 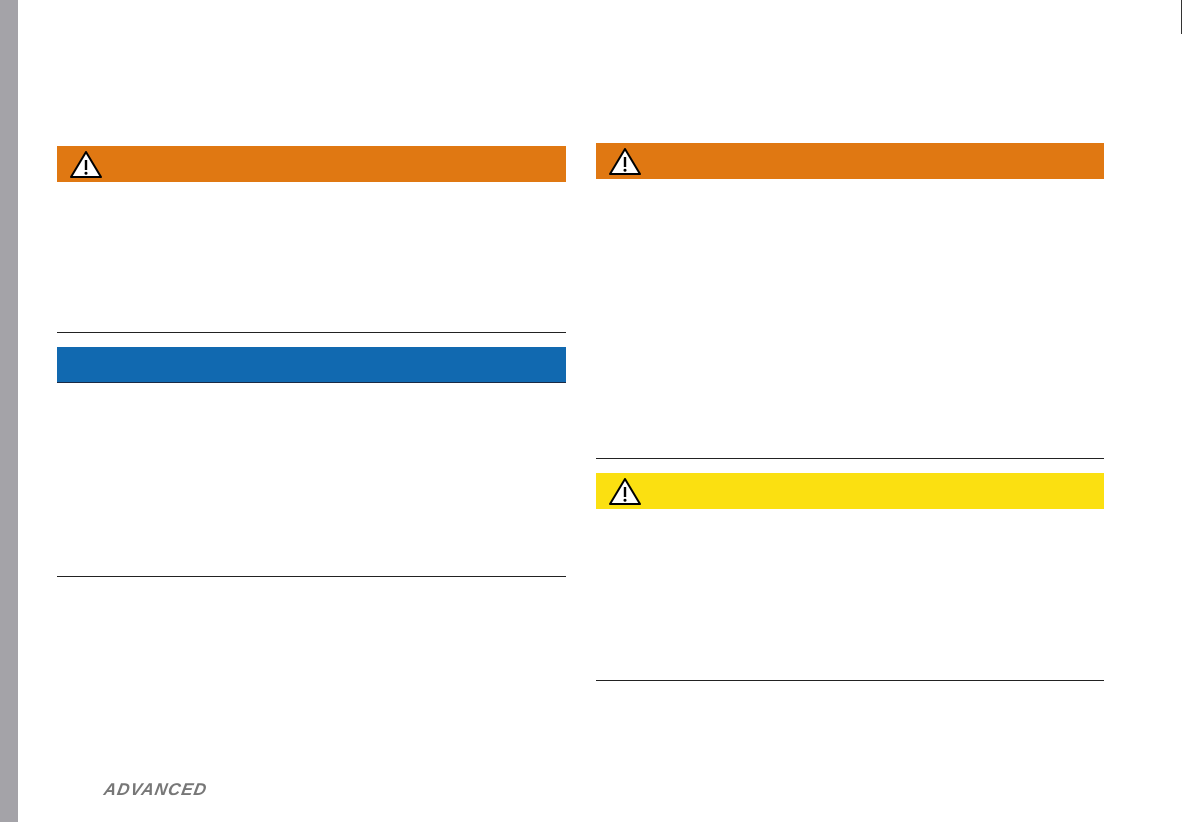 I want to click on caution-icon, so click(x=625, y=491).